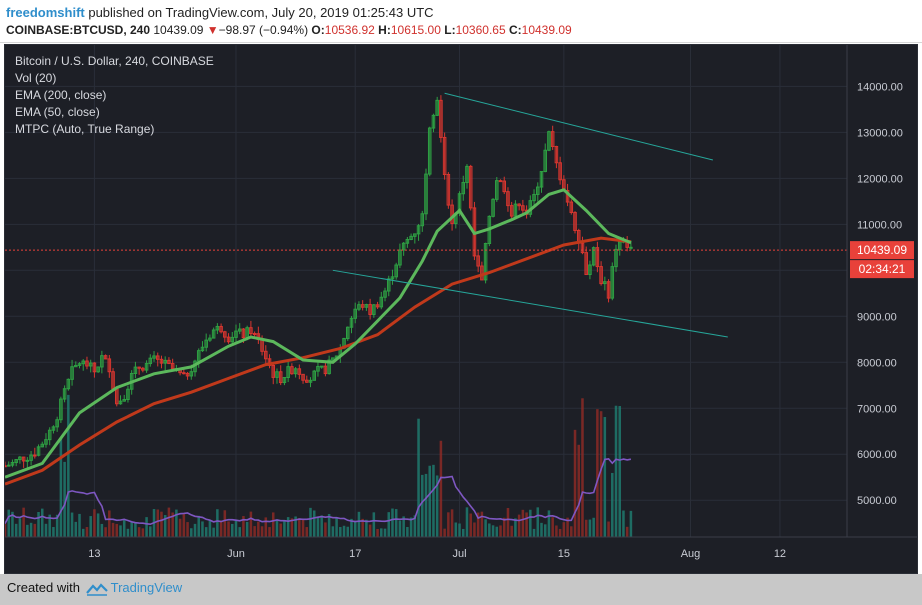 The height and width of the screenshot is (605, 922). I want to click on price-axis-bg, so click(882, 309).